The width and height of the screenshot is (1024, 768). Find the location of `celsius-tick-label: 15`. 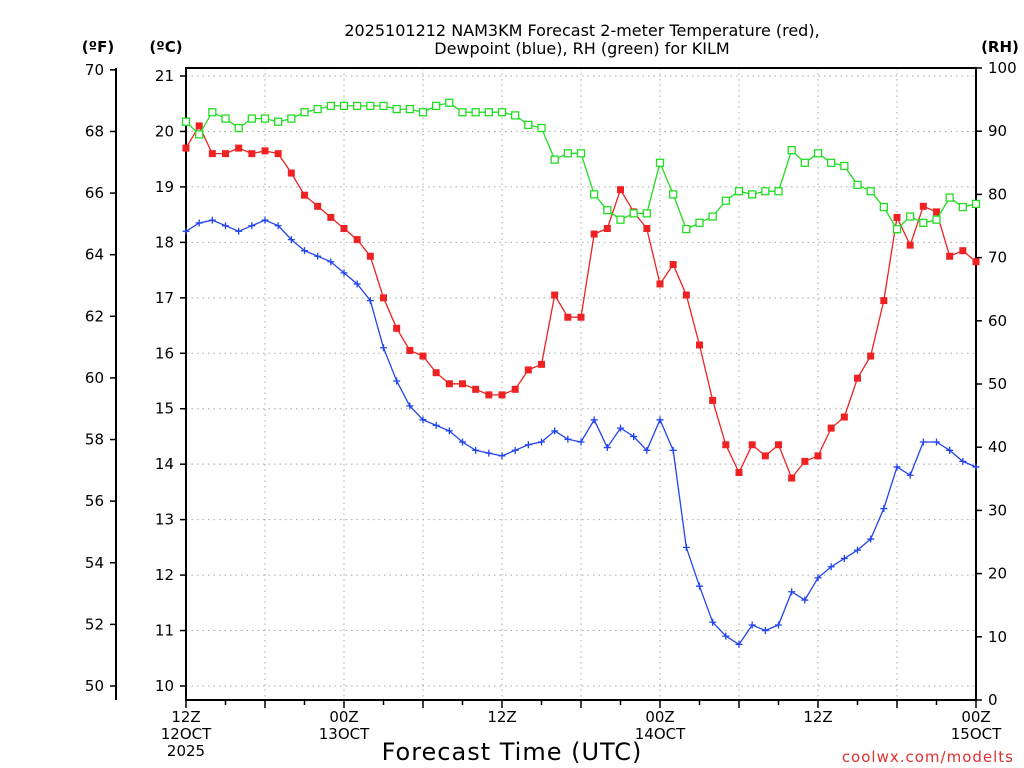

celsius-tick-label: 15 is located at coordinates (164, 409).